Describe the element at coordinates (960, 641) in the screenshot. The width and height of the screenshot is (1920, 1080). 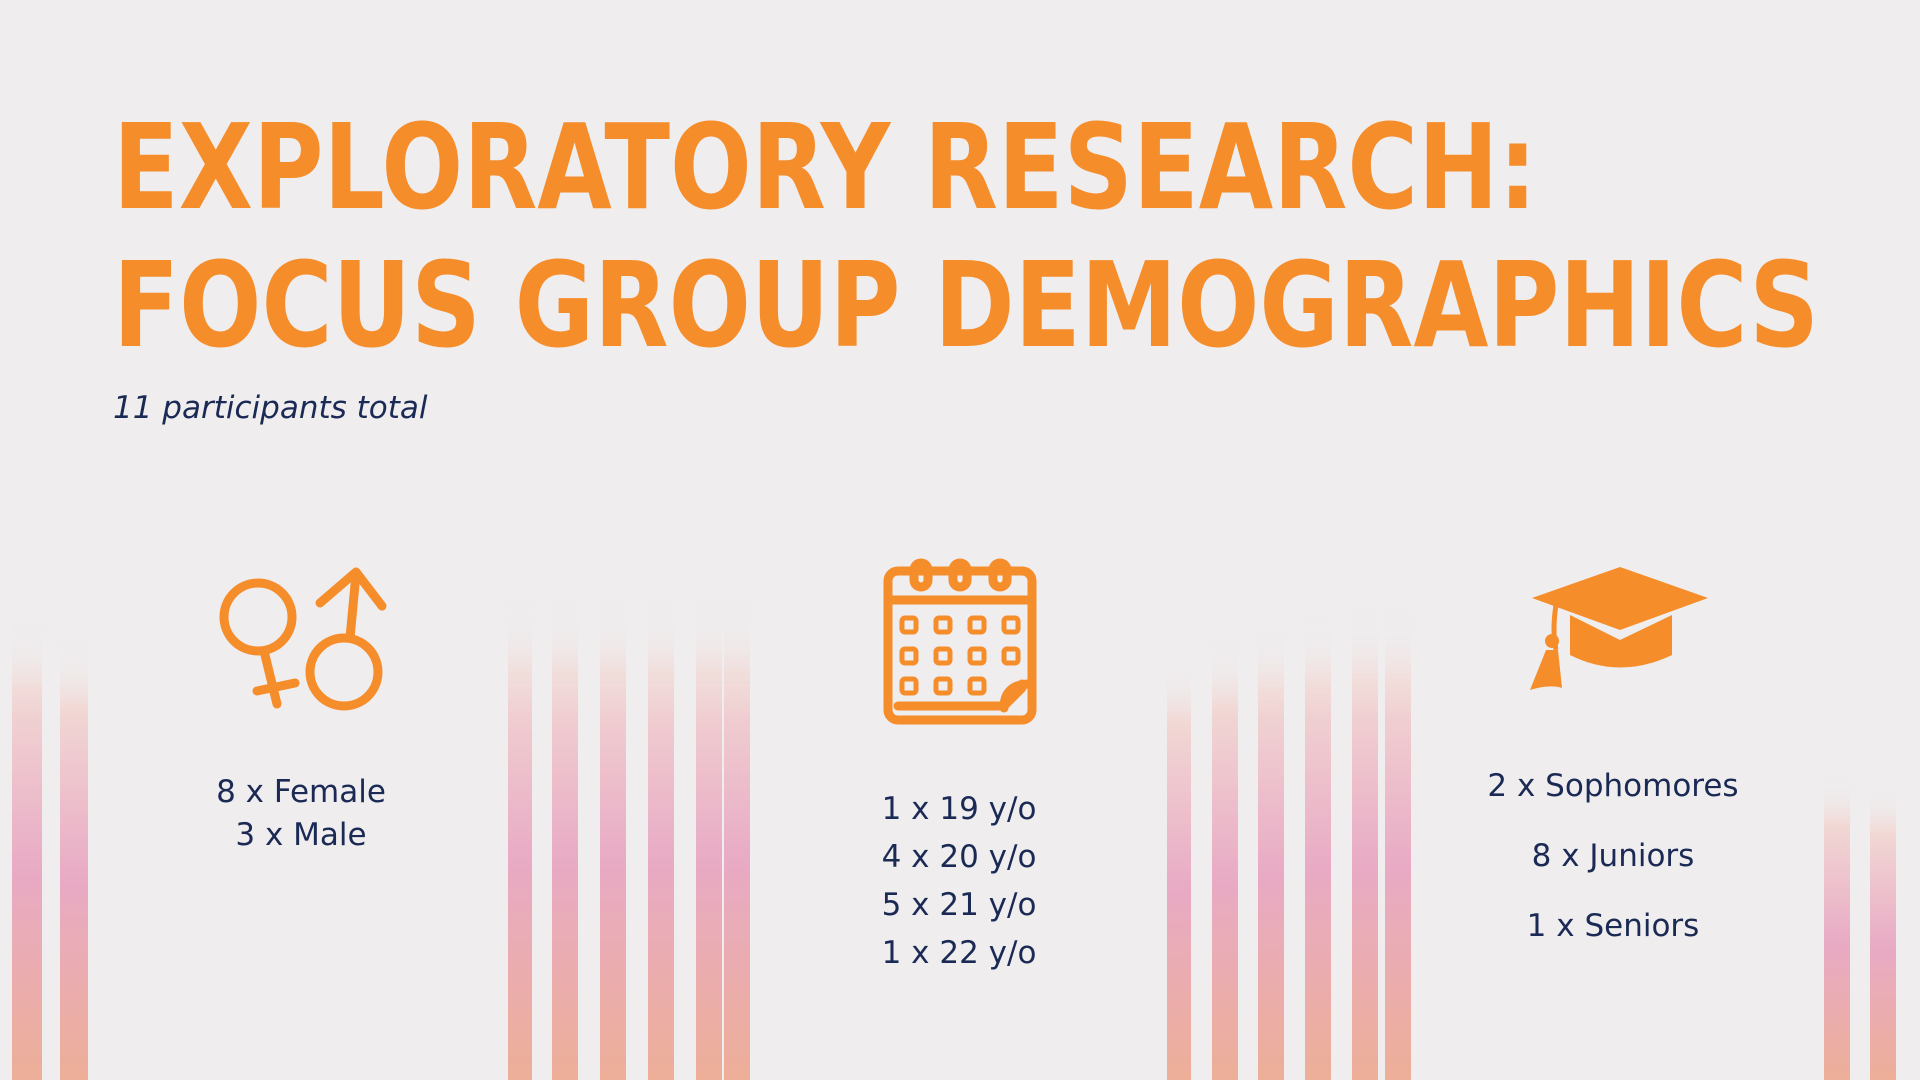
I see `calendar-icon` at that location.